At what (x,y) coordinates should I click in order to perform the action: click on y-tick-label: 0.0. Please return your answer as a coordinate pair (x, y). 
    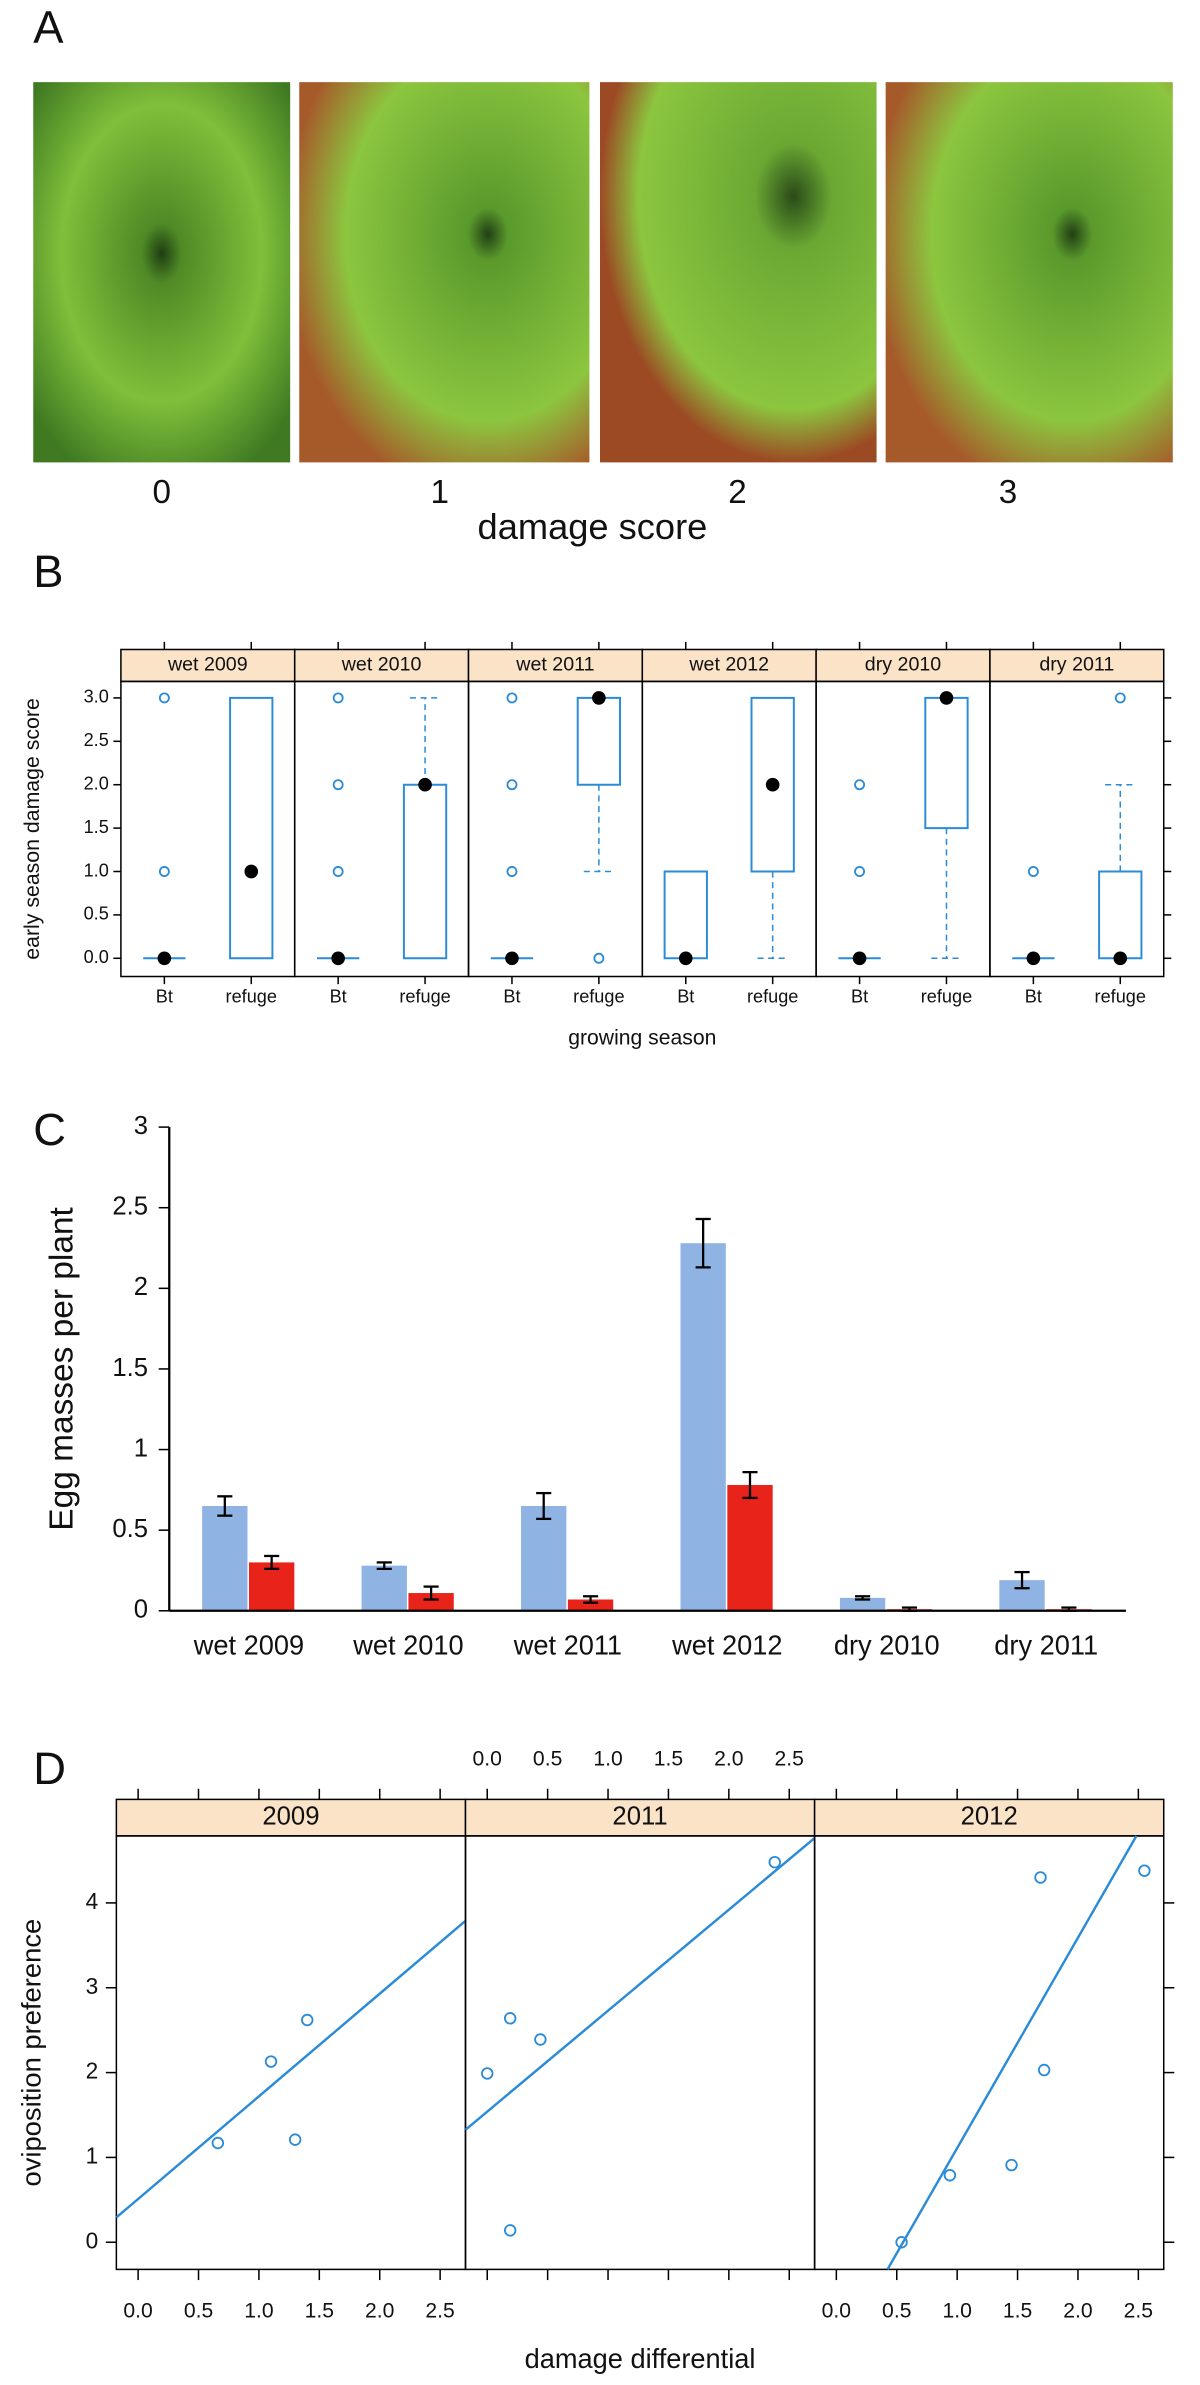
    Looking at the image, I should click on (96, 957).